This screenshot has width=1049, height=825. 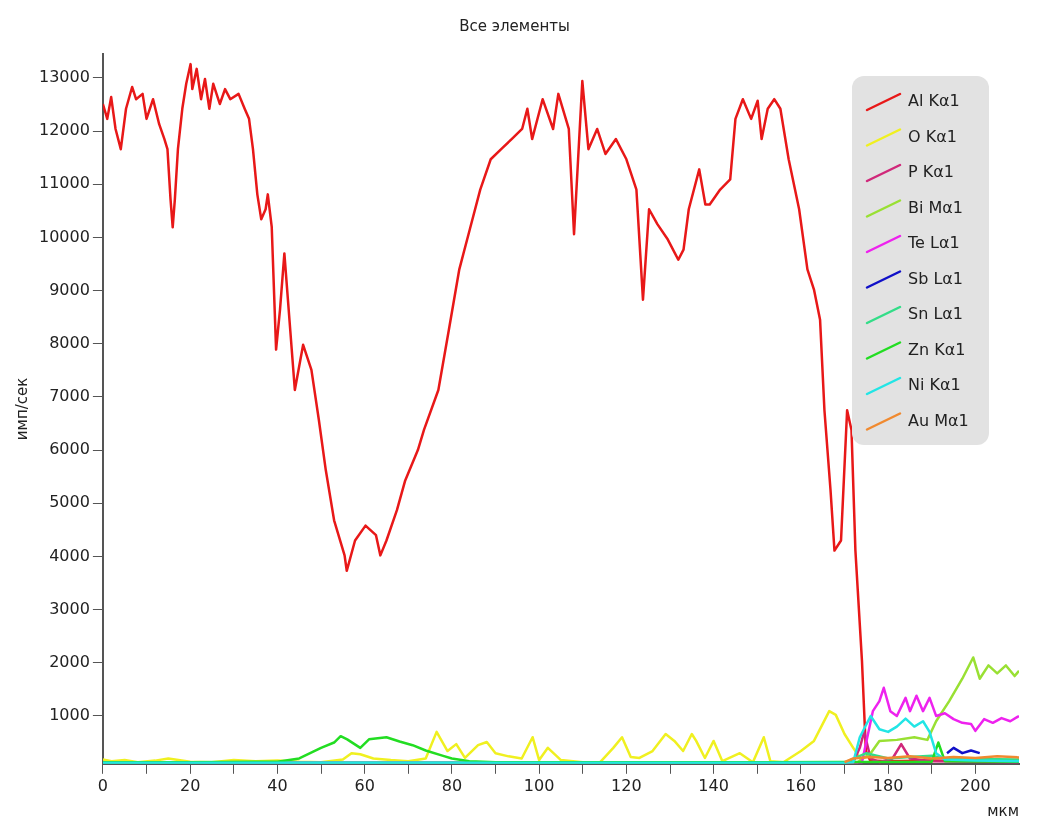 What do you see at coordinates (69, 342) in the screenshot?
I see `y-tick-label: 8000` at bounding box center [69, 342].